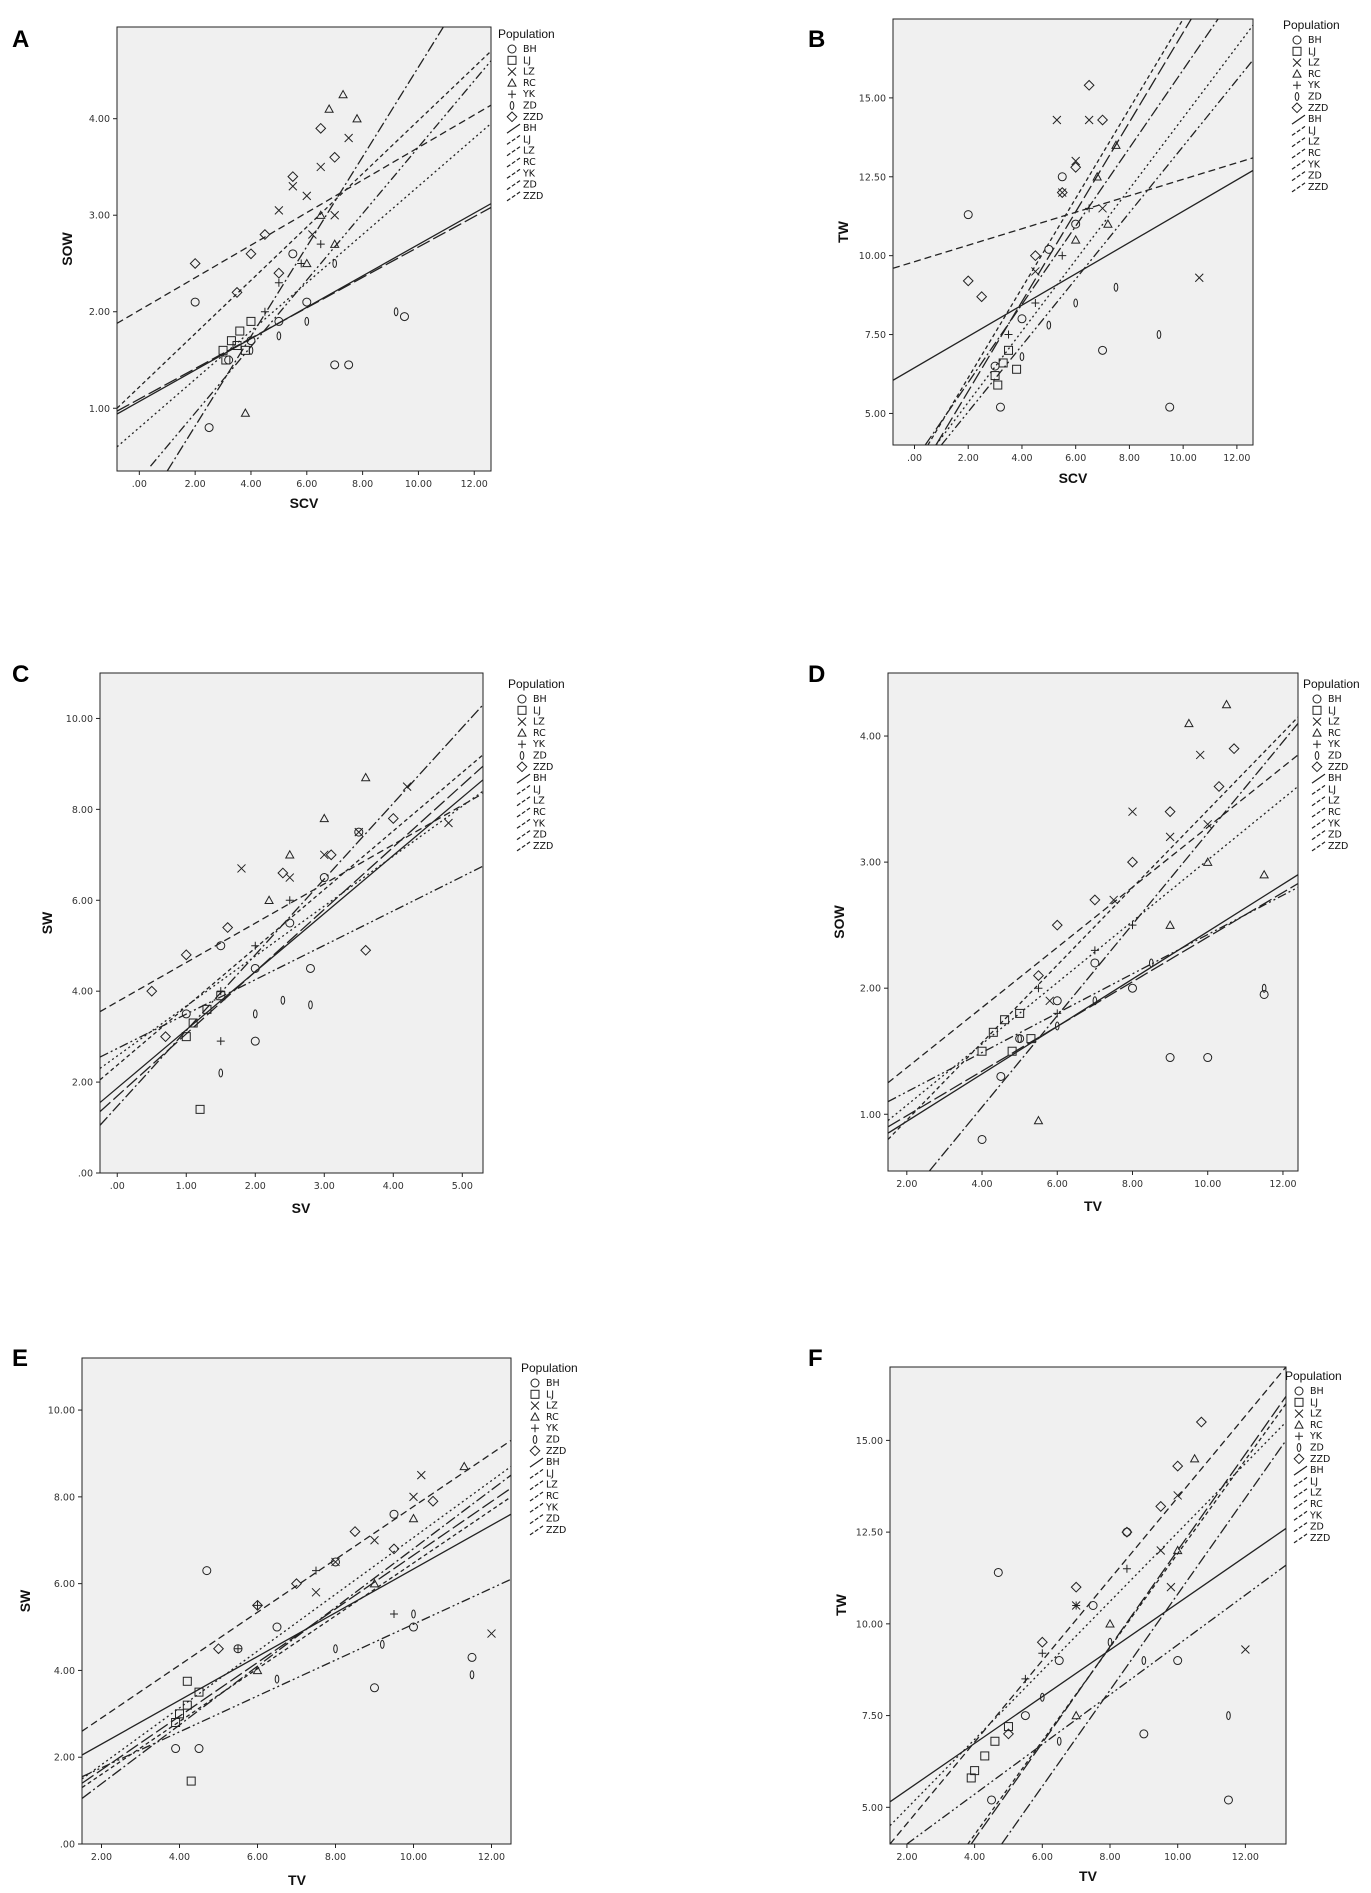  I want to click on legend-label-marker: LZ, so click(1314, 63).